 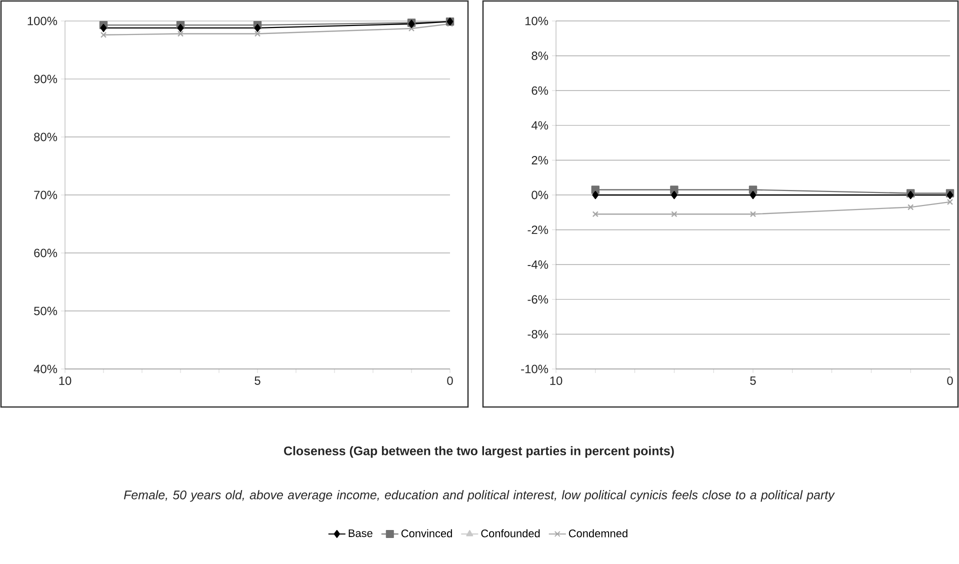 I want to click on text: Female, 50 years old, above average income, education and political interest, low political cynicis feels close to a political party, so click(x=479, y=496).